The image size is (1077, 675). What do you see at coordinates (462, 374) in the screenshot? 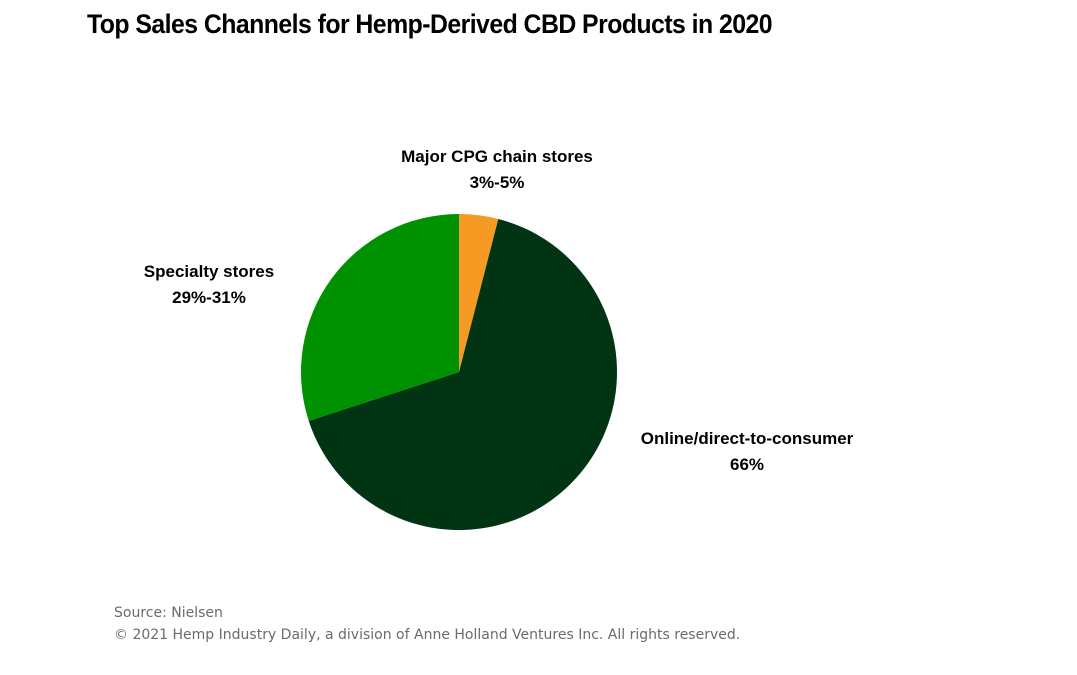
I see `pie-slice-online-direct` at bounding box center [462, 374].